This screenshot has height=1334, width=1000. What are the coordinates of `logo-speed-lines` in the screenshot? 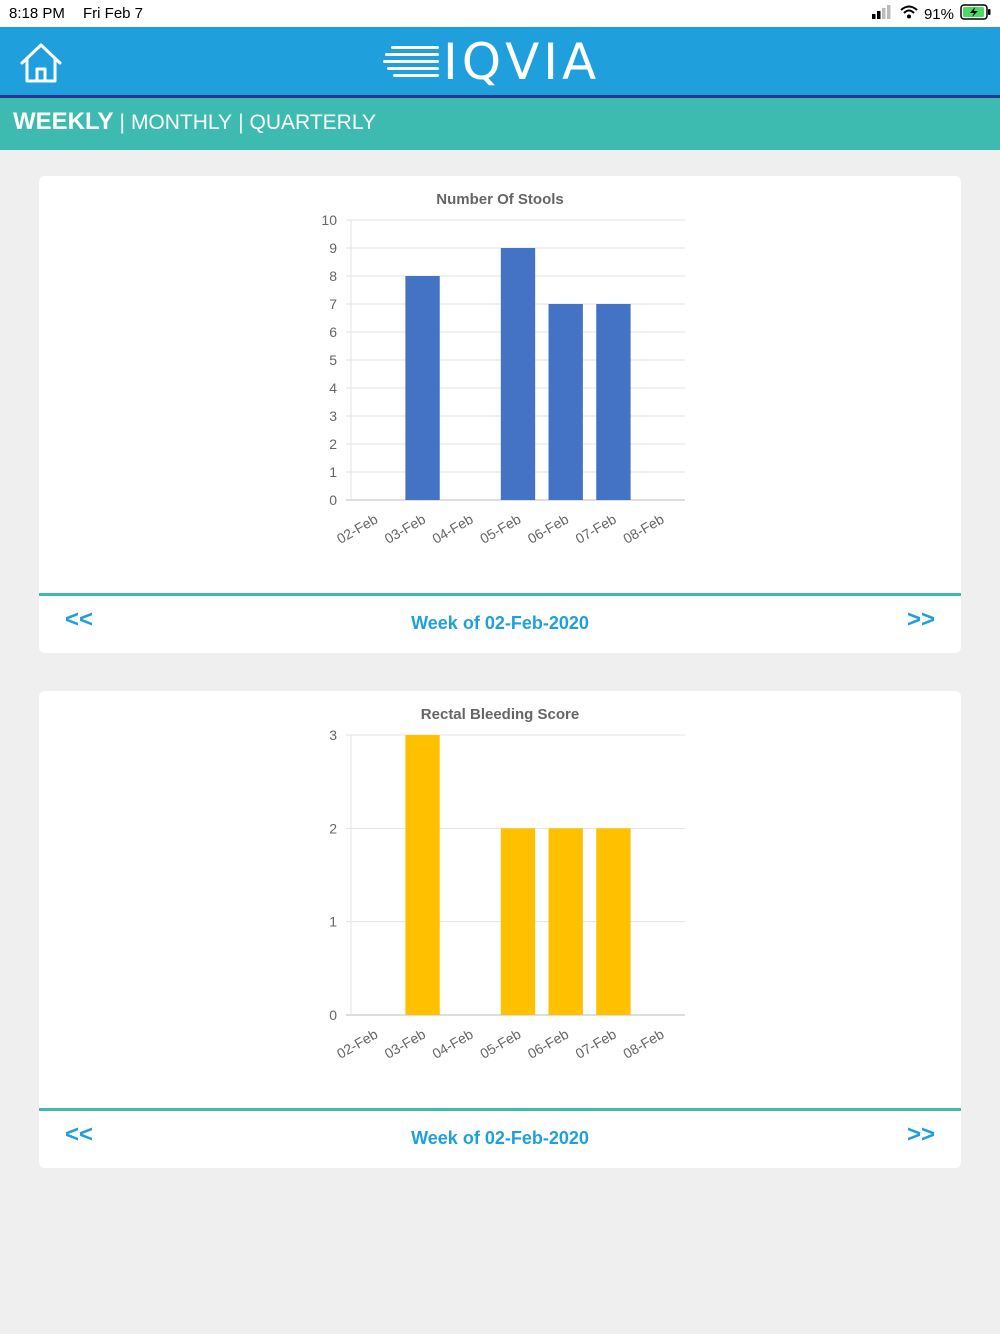 It's located at (411, 61).